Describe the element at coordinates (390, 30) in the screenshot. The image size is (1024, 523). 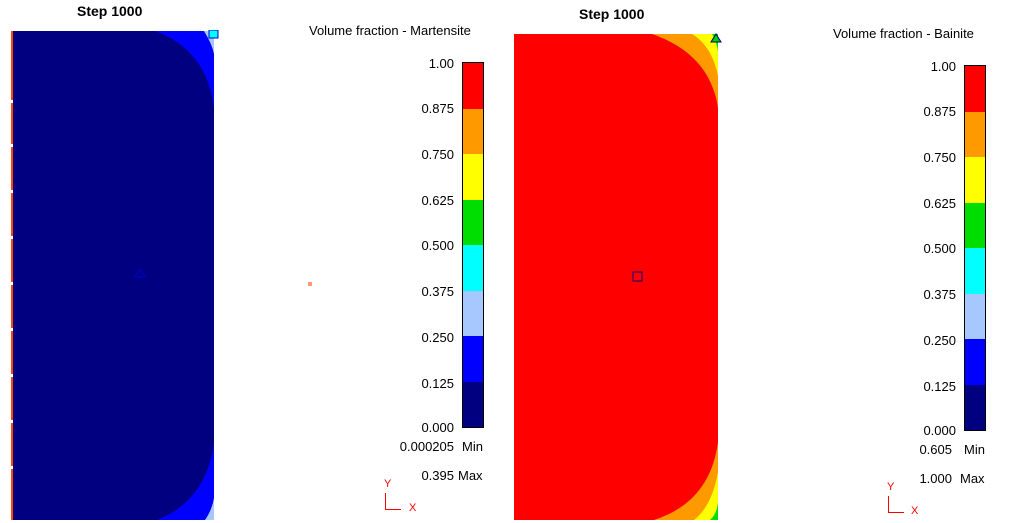
I see `legend-title: Volume fraction - Martensite` at that location.